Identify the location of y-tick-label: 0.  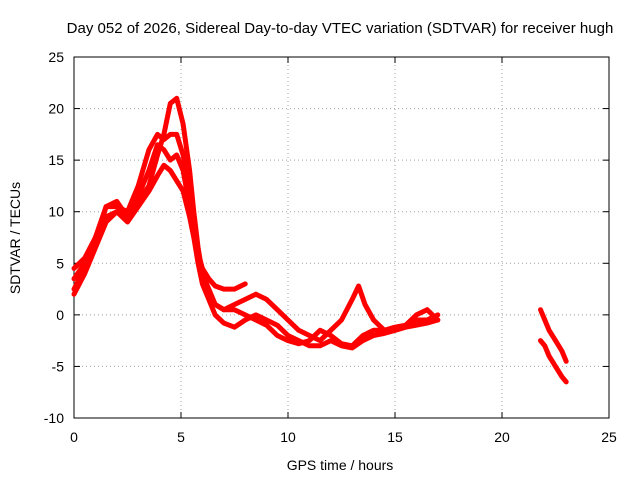
(60, 315).